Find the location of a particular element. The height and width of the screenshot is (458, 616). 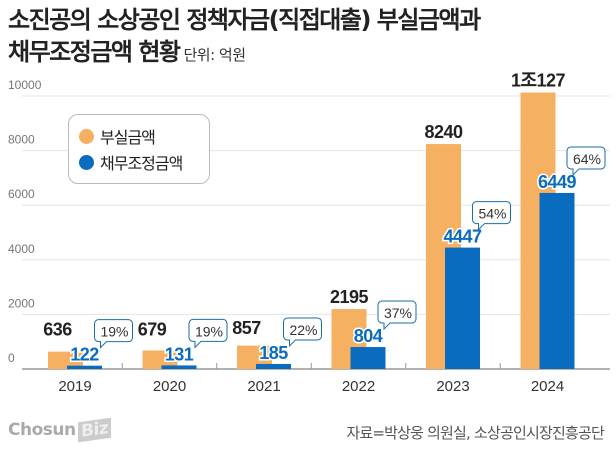

unit-label: 단위: 억원 is located at coordinates (215, 55).